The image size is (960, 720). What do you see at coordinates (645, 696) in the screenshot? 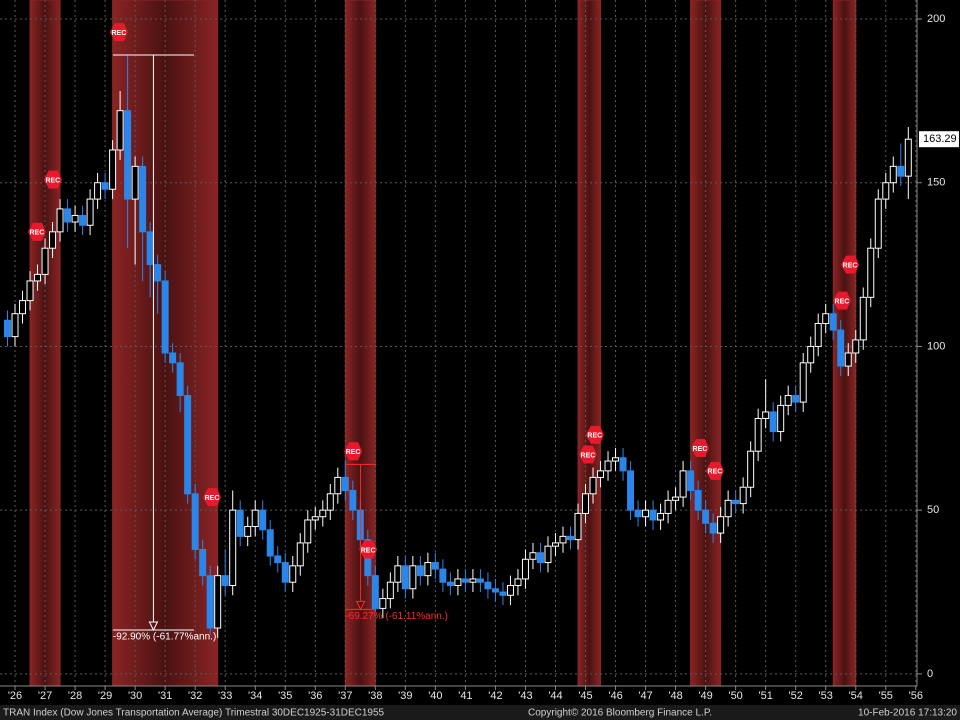
I see `x-tick-label: '47` at bounding box center [645, 696].